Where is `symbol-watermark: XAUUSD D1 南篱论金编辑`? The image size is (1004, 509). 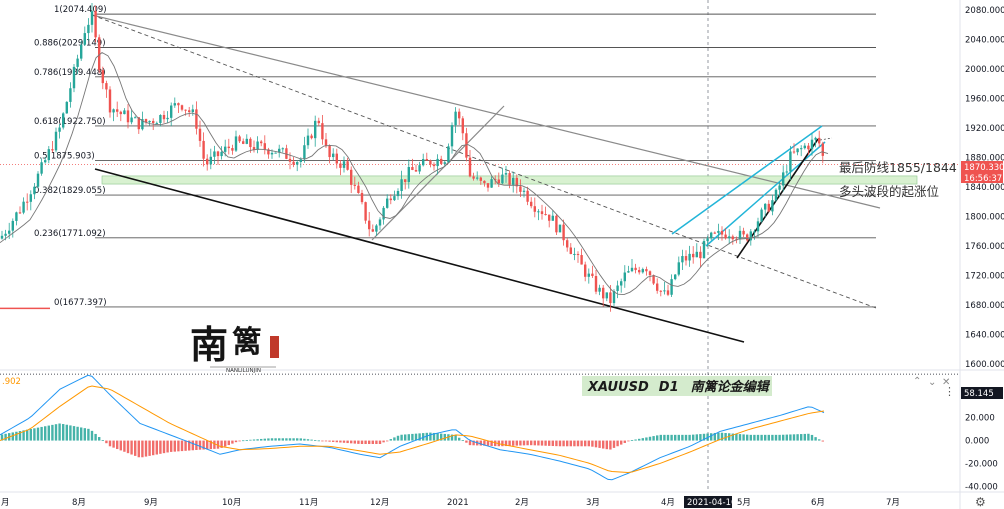 symbol-watermark: XAUUSD D1 南篱论金编辑 is located at coordinates (677, 386).